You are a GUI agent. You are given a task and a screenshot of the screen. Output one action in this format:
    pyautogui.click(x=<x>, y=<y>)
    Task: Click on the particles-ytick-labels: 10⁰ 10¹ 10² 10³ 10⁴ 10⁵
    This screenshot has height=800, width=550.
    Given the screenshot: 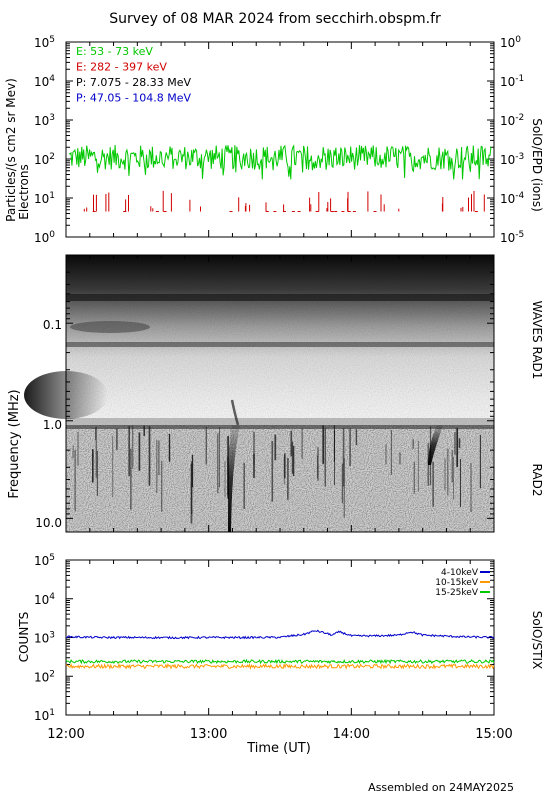 What is the action you would take?
    pyautogui.click(x=44, y=140)
    